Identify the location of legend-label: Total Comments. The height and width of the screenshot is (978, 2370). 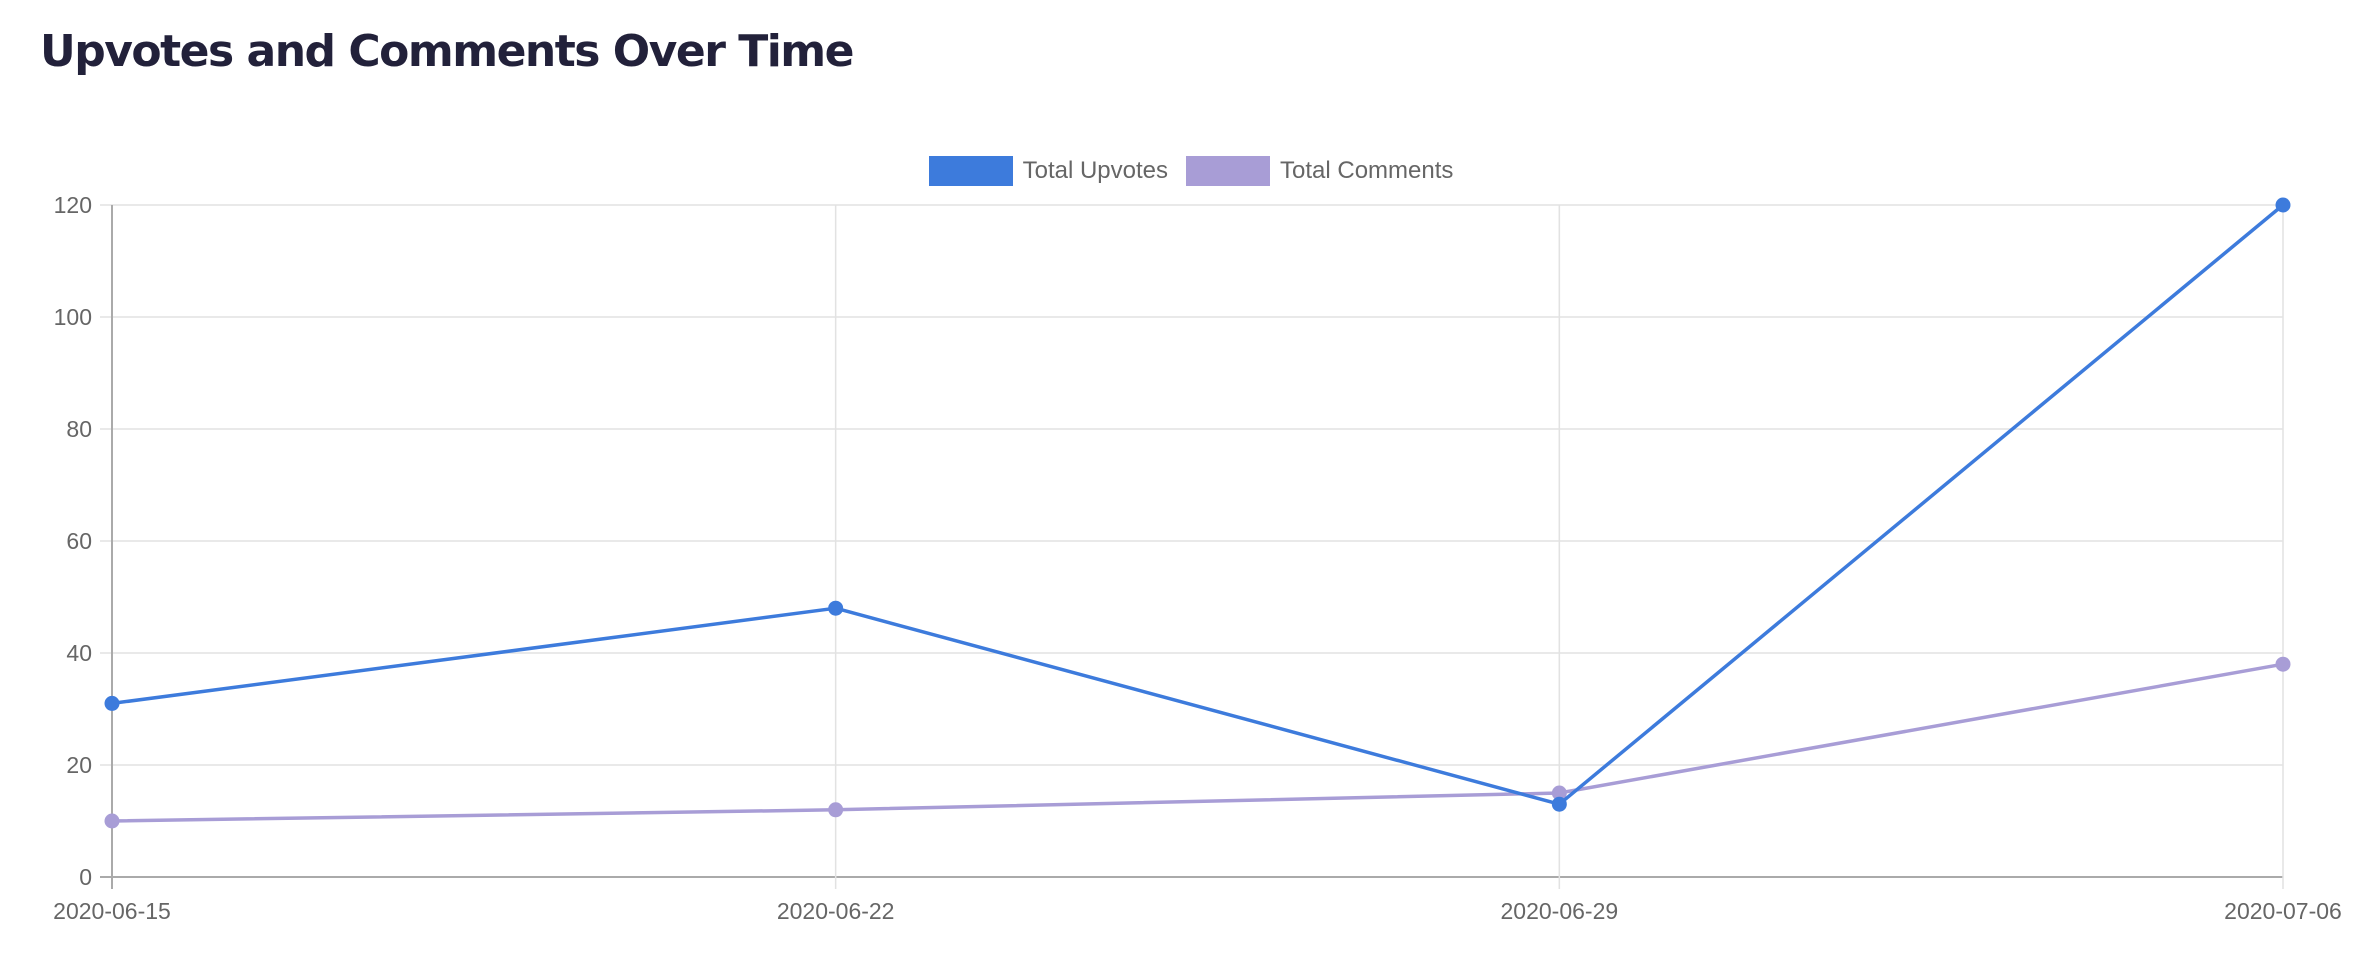
(1367, 170).